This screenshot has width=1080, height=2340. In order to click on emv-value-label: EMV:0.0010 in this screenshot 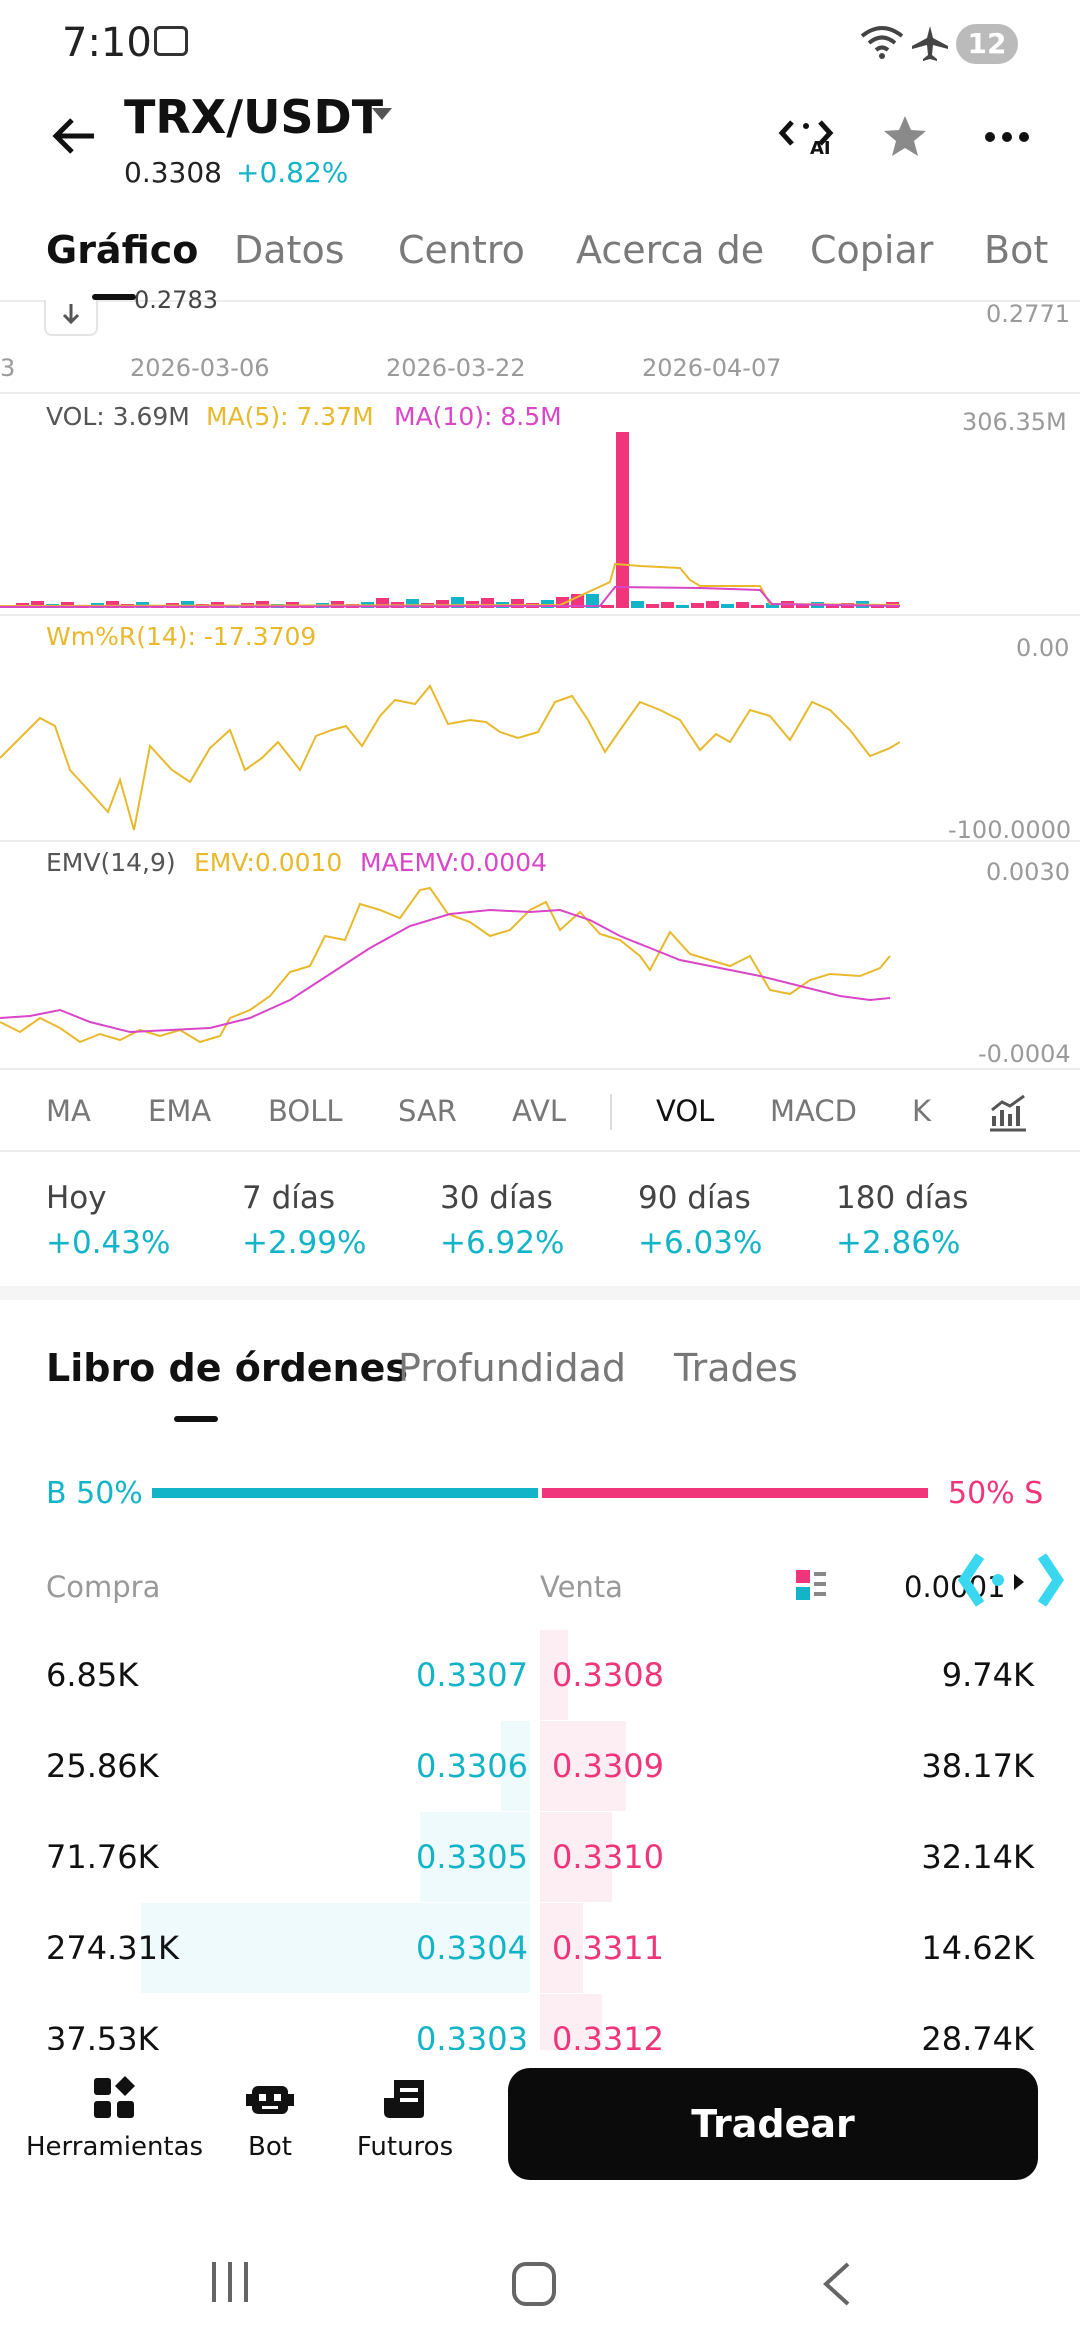, I will do `click(268, 862)`.